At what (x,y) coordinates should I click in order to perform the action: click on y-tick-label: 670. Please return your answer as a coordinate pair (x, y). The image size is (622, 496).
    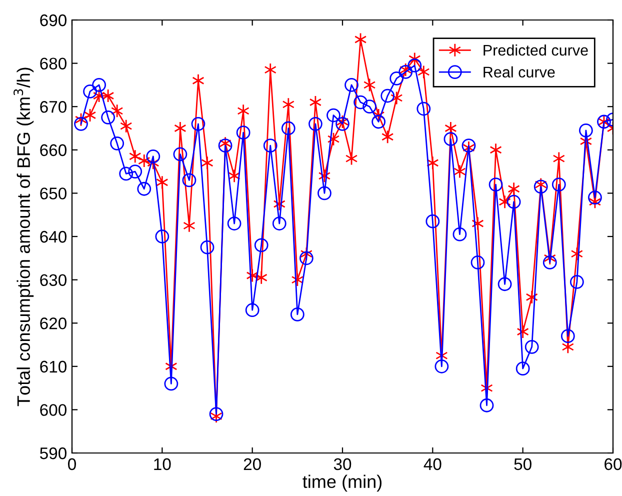
    Looking at the image, I should click on (53, 107).